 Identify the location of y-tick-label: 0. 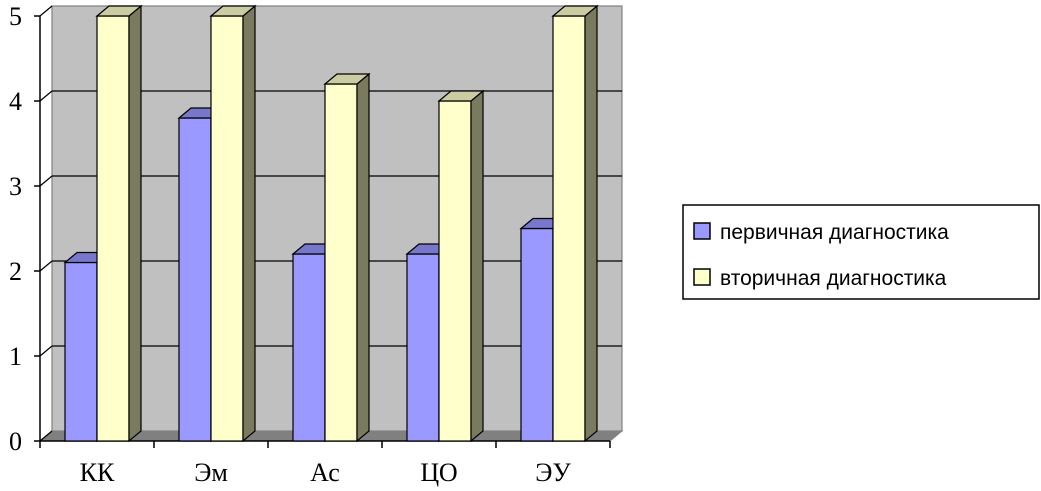
(15, 441).